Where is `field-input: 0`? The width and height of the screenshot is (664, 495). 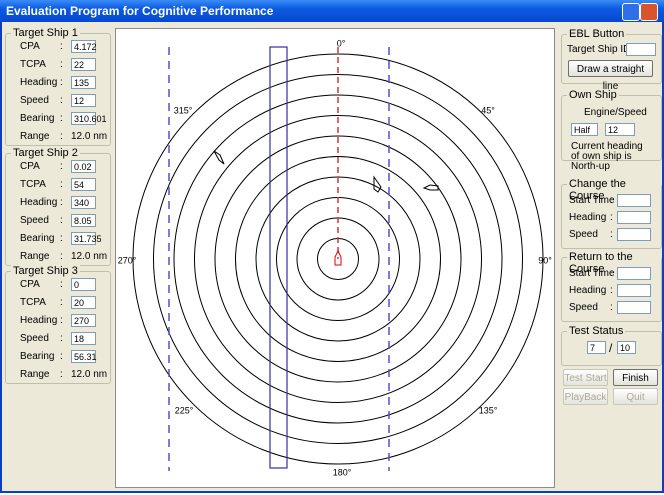
field-input: 0 is located at coordinates (83, 284).